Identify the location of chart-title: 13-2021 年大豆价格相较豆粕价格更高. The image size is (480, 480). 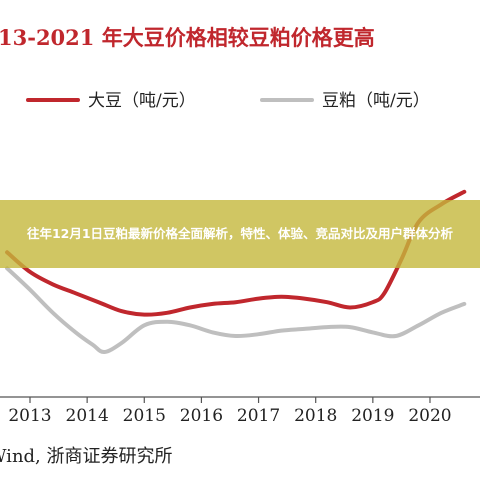
(187, 37).